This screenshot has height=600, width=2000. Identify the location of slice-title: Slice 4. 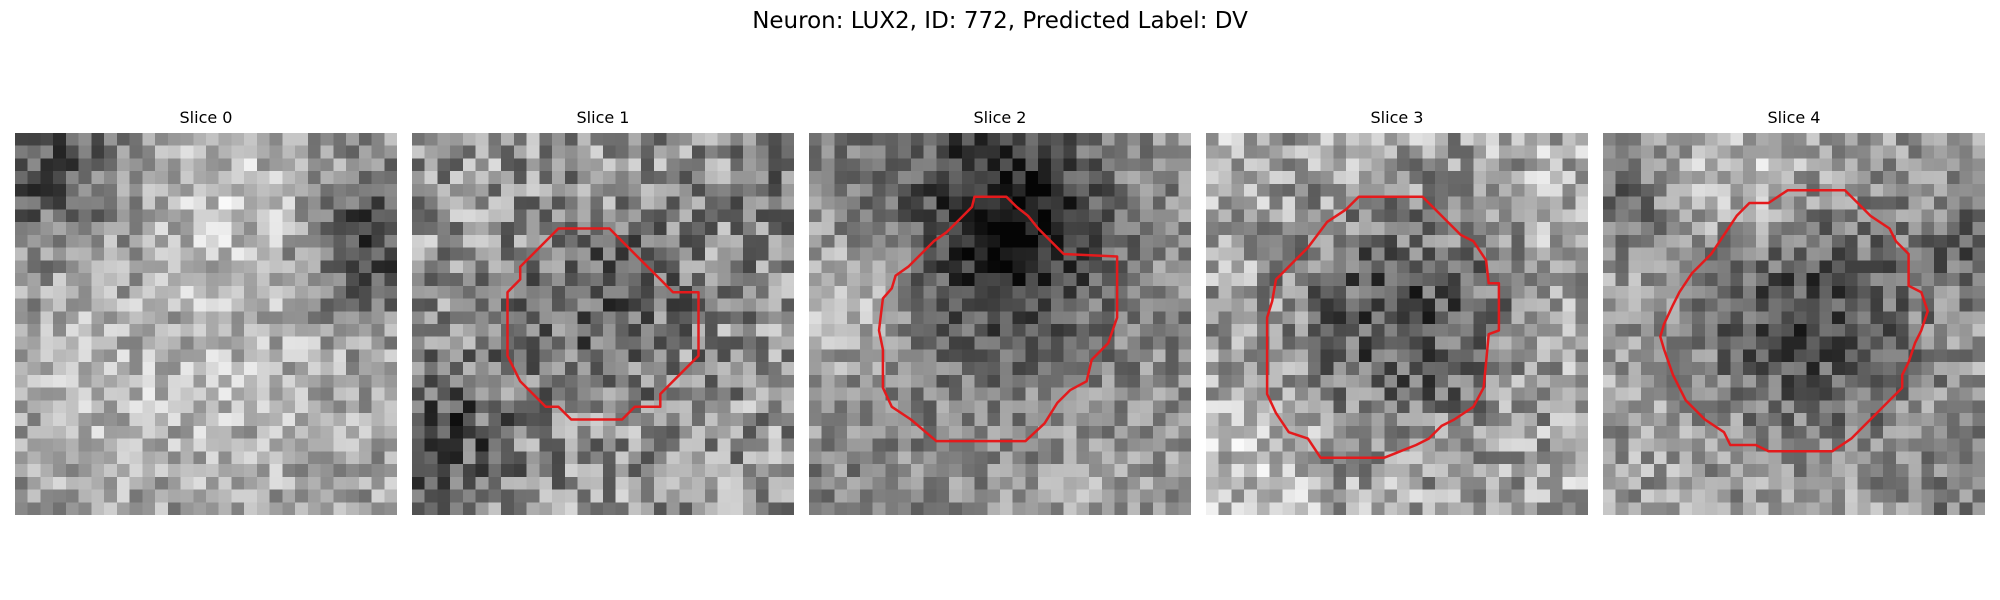
(1794, 117).